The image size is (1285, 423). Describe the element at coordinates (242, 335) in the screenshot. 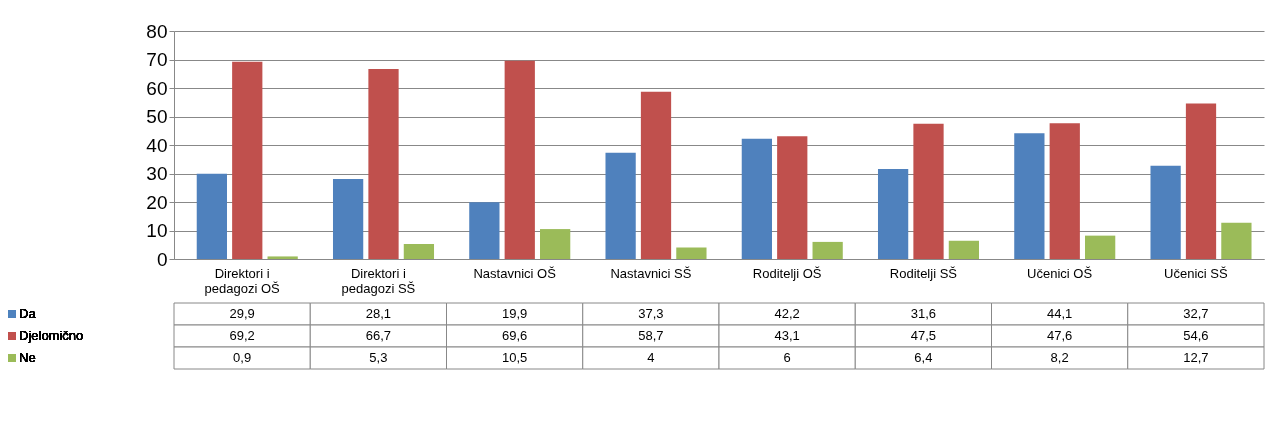

I see `data-label: 69,2` at that location.